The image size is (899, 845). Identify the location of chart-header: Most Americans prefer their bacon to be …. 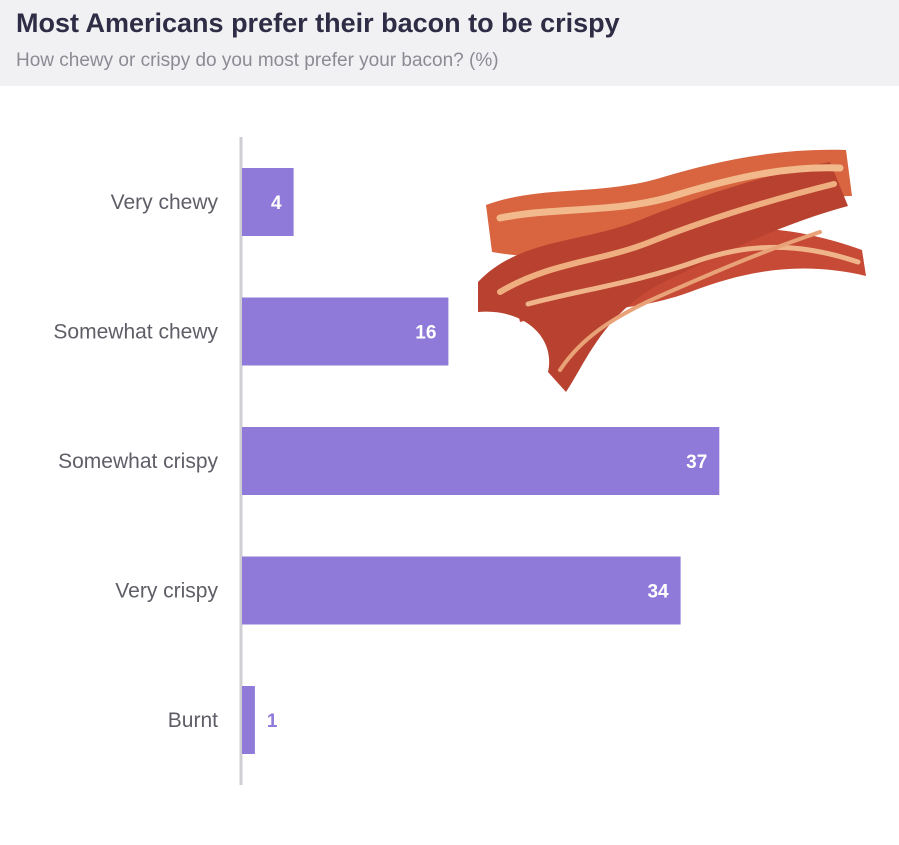
(449, 43).